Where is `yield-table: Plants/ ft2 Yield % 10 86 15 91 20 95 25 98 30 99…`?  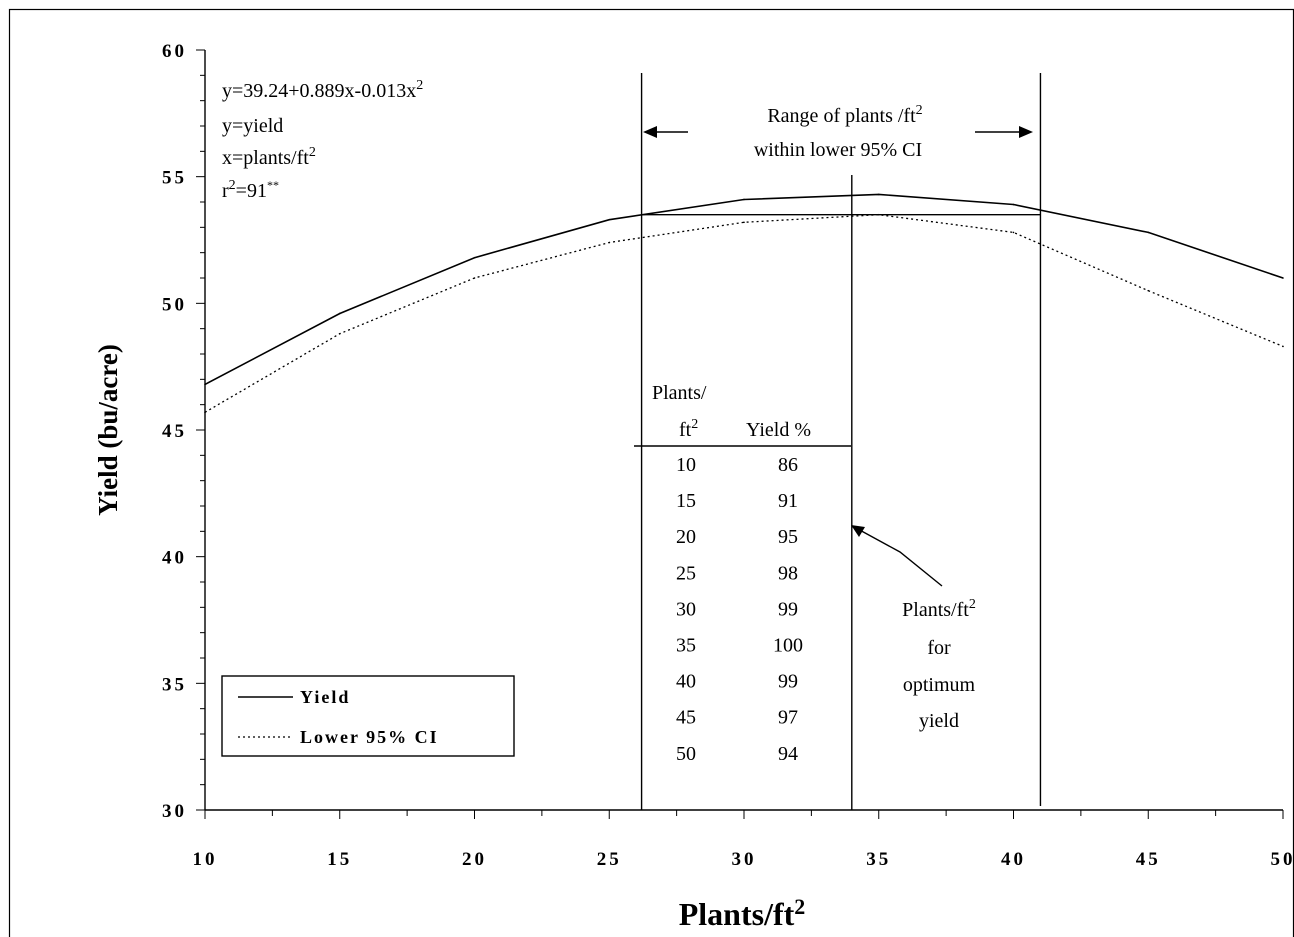 yield-table: Plants/ ft2 Yield % 10 86 15 91 20 95 25 98 30 99… is located at coordinates (742, 573).